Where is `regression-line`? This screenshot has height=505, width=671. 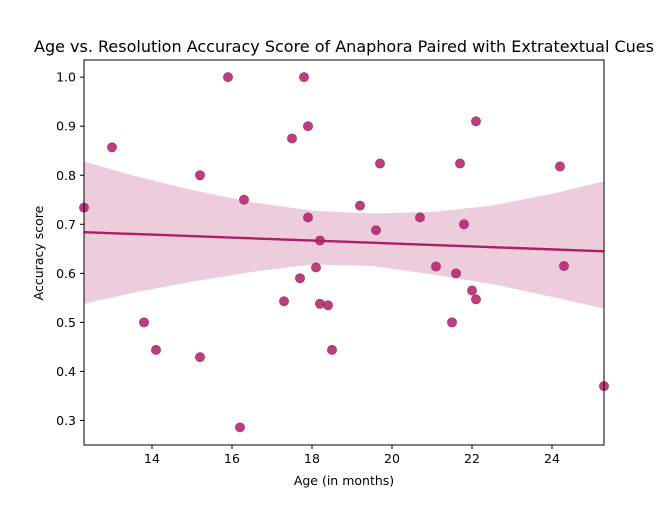 regression-line is located at coordinates (344, 241).